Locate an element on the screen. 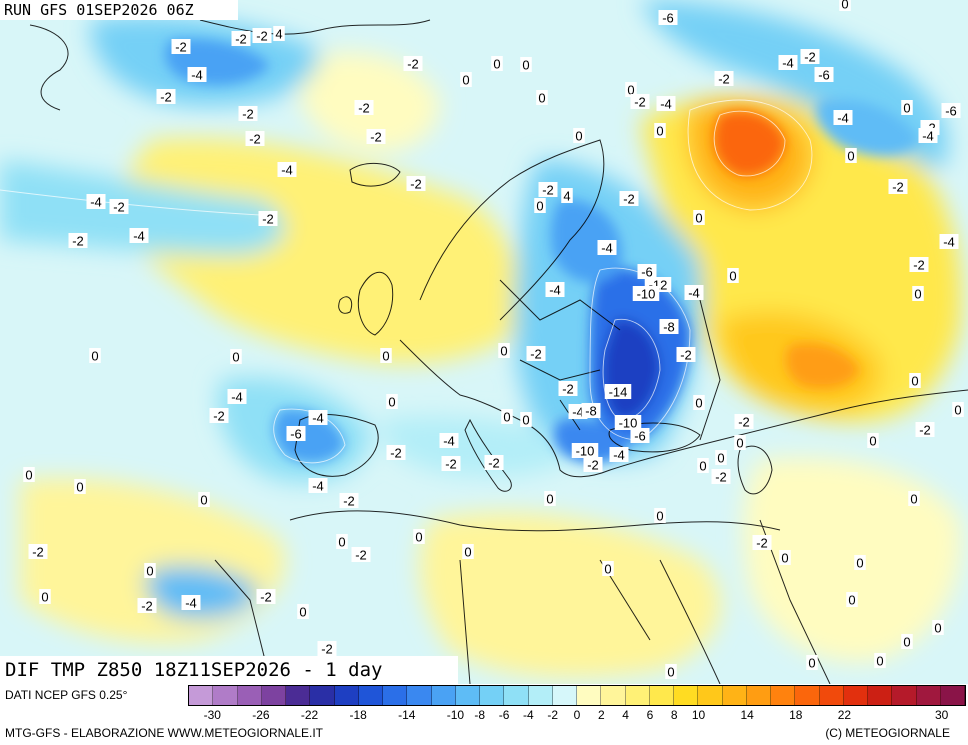 Image resolution: width=968 pixels, height=745 pixels. contour-value-label: -6 is located at coordinates (668, 18).